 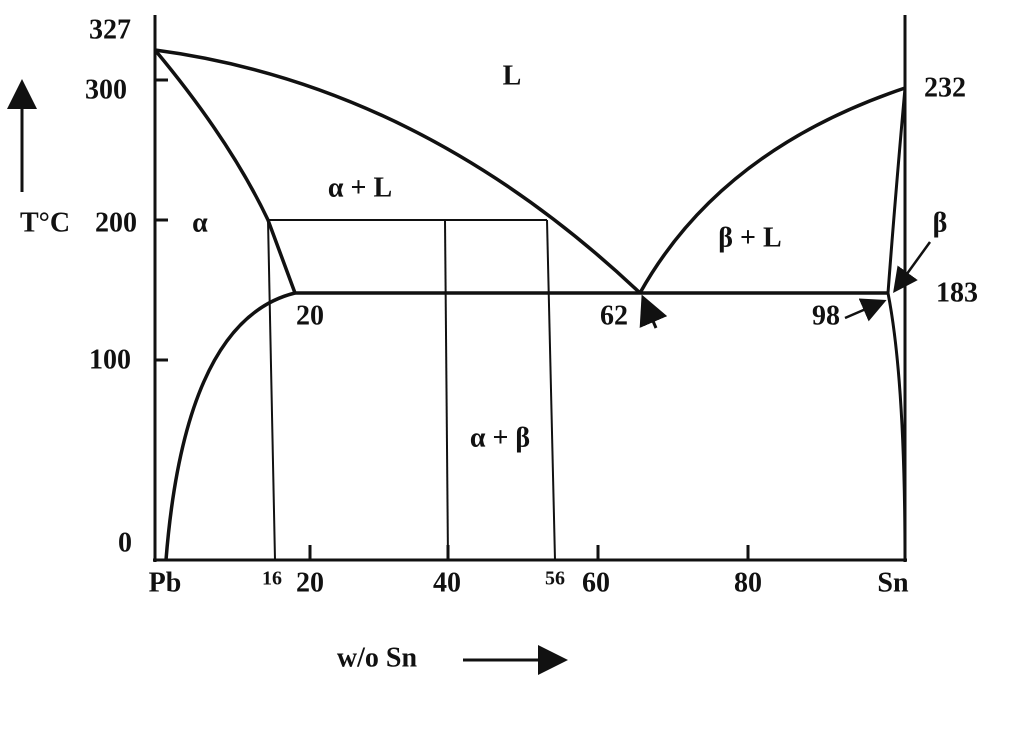 I want to click on region-label: α + L, so click(x=360, y=187).